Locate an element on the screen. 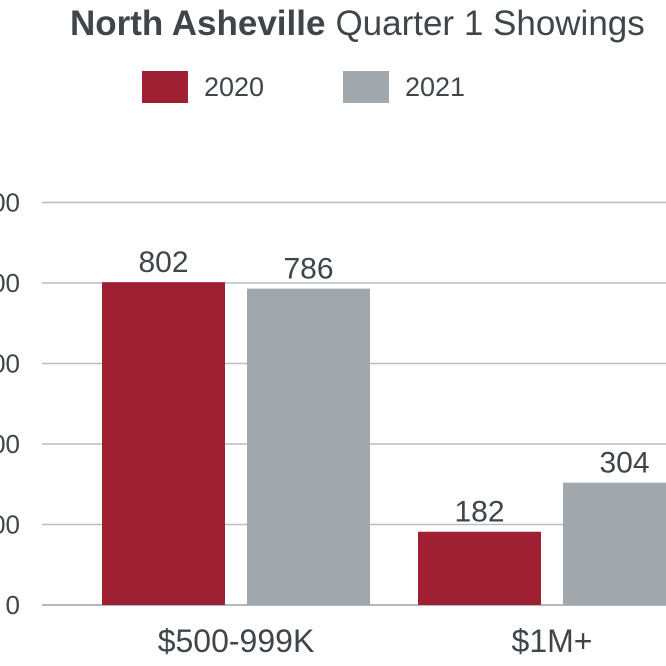 This screenshot has width=666, height=666. legend-item-2021: 2021 is located at coordinates (404, 87).